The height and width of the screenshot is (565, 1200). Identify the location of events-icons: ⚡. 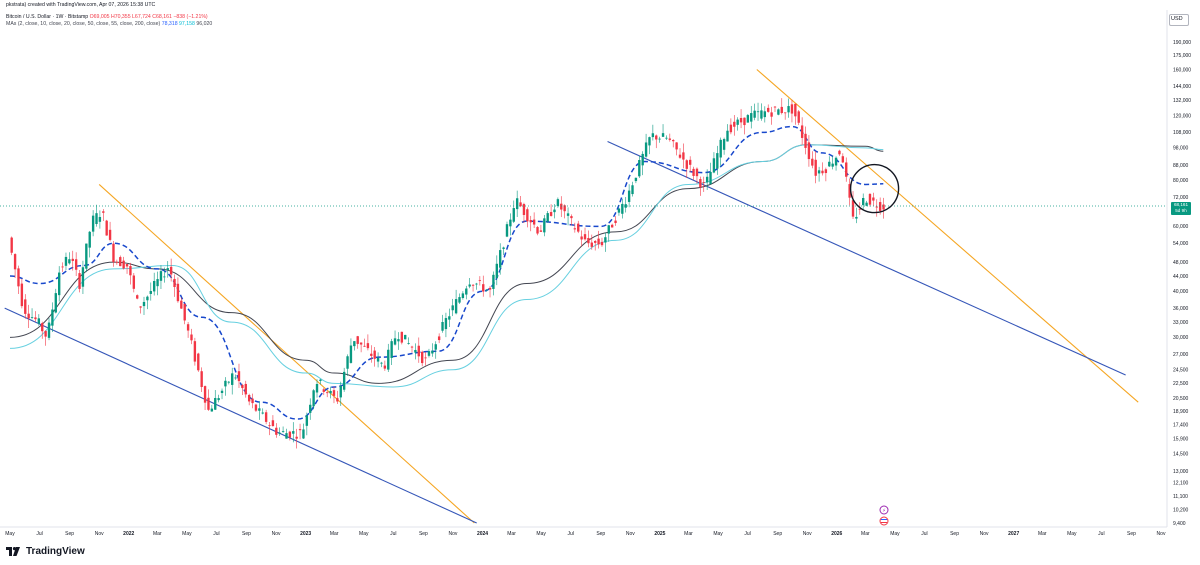
(884, 515).